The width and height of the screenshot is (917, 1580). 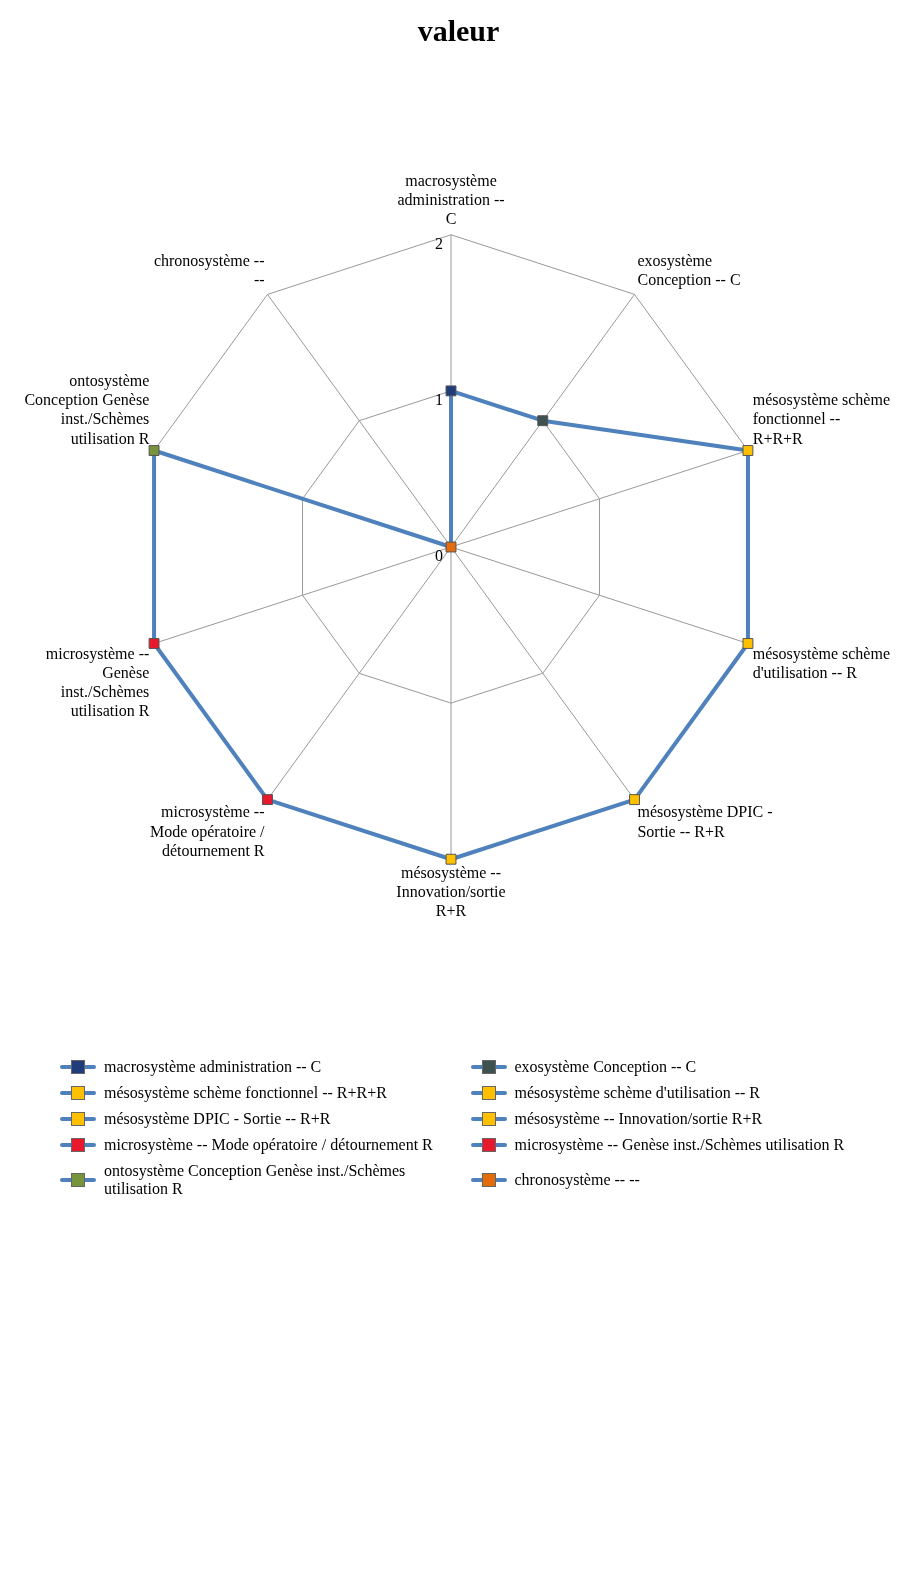 I want to click on category-label: macrosystème administration -- C, so click(x=213, y=1066).